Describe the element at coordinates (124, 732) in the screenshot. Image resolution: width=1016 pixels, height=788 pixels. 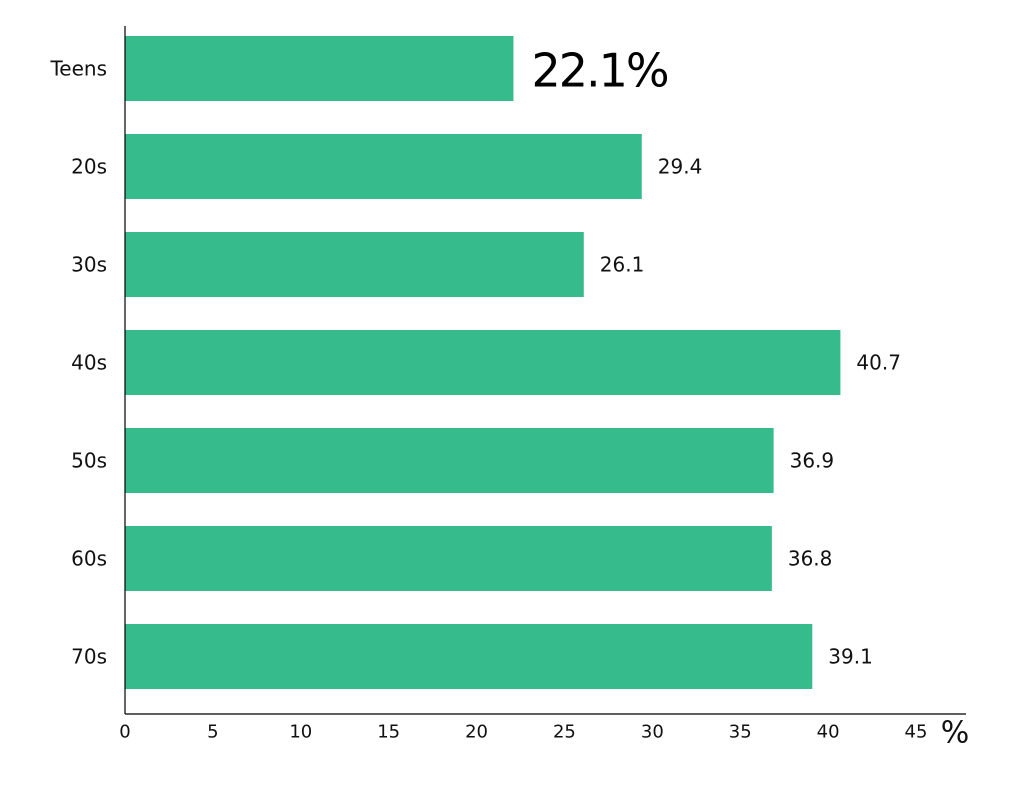
I see `x-tick-label: 0` at that location.